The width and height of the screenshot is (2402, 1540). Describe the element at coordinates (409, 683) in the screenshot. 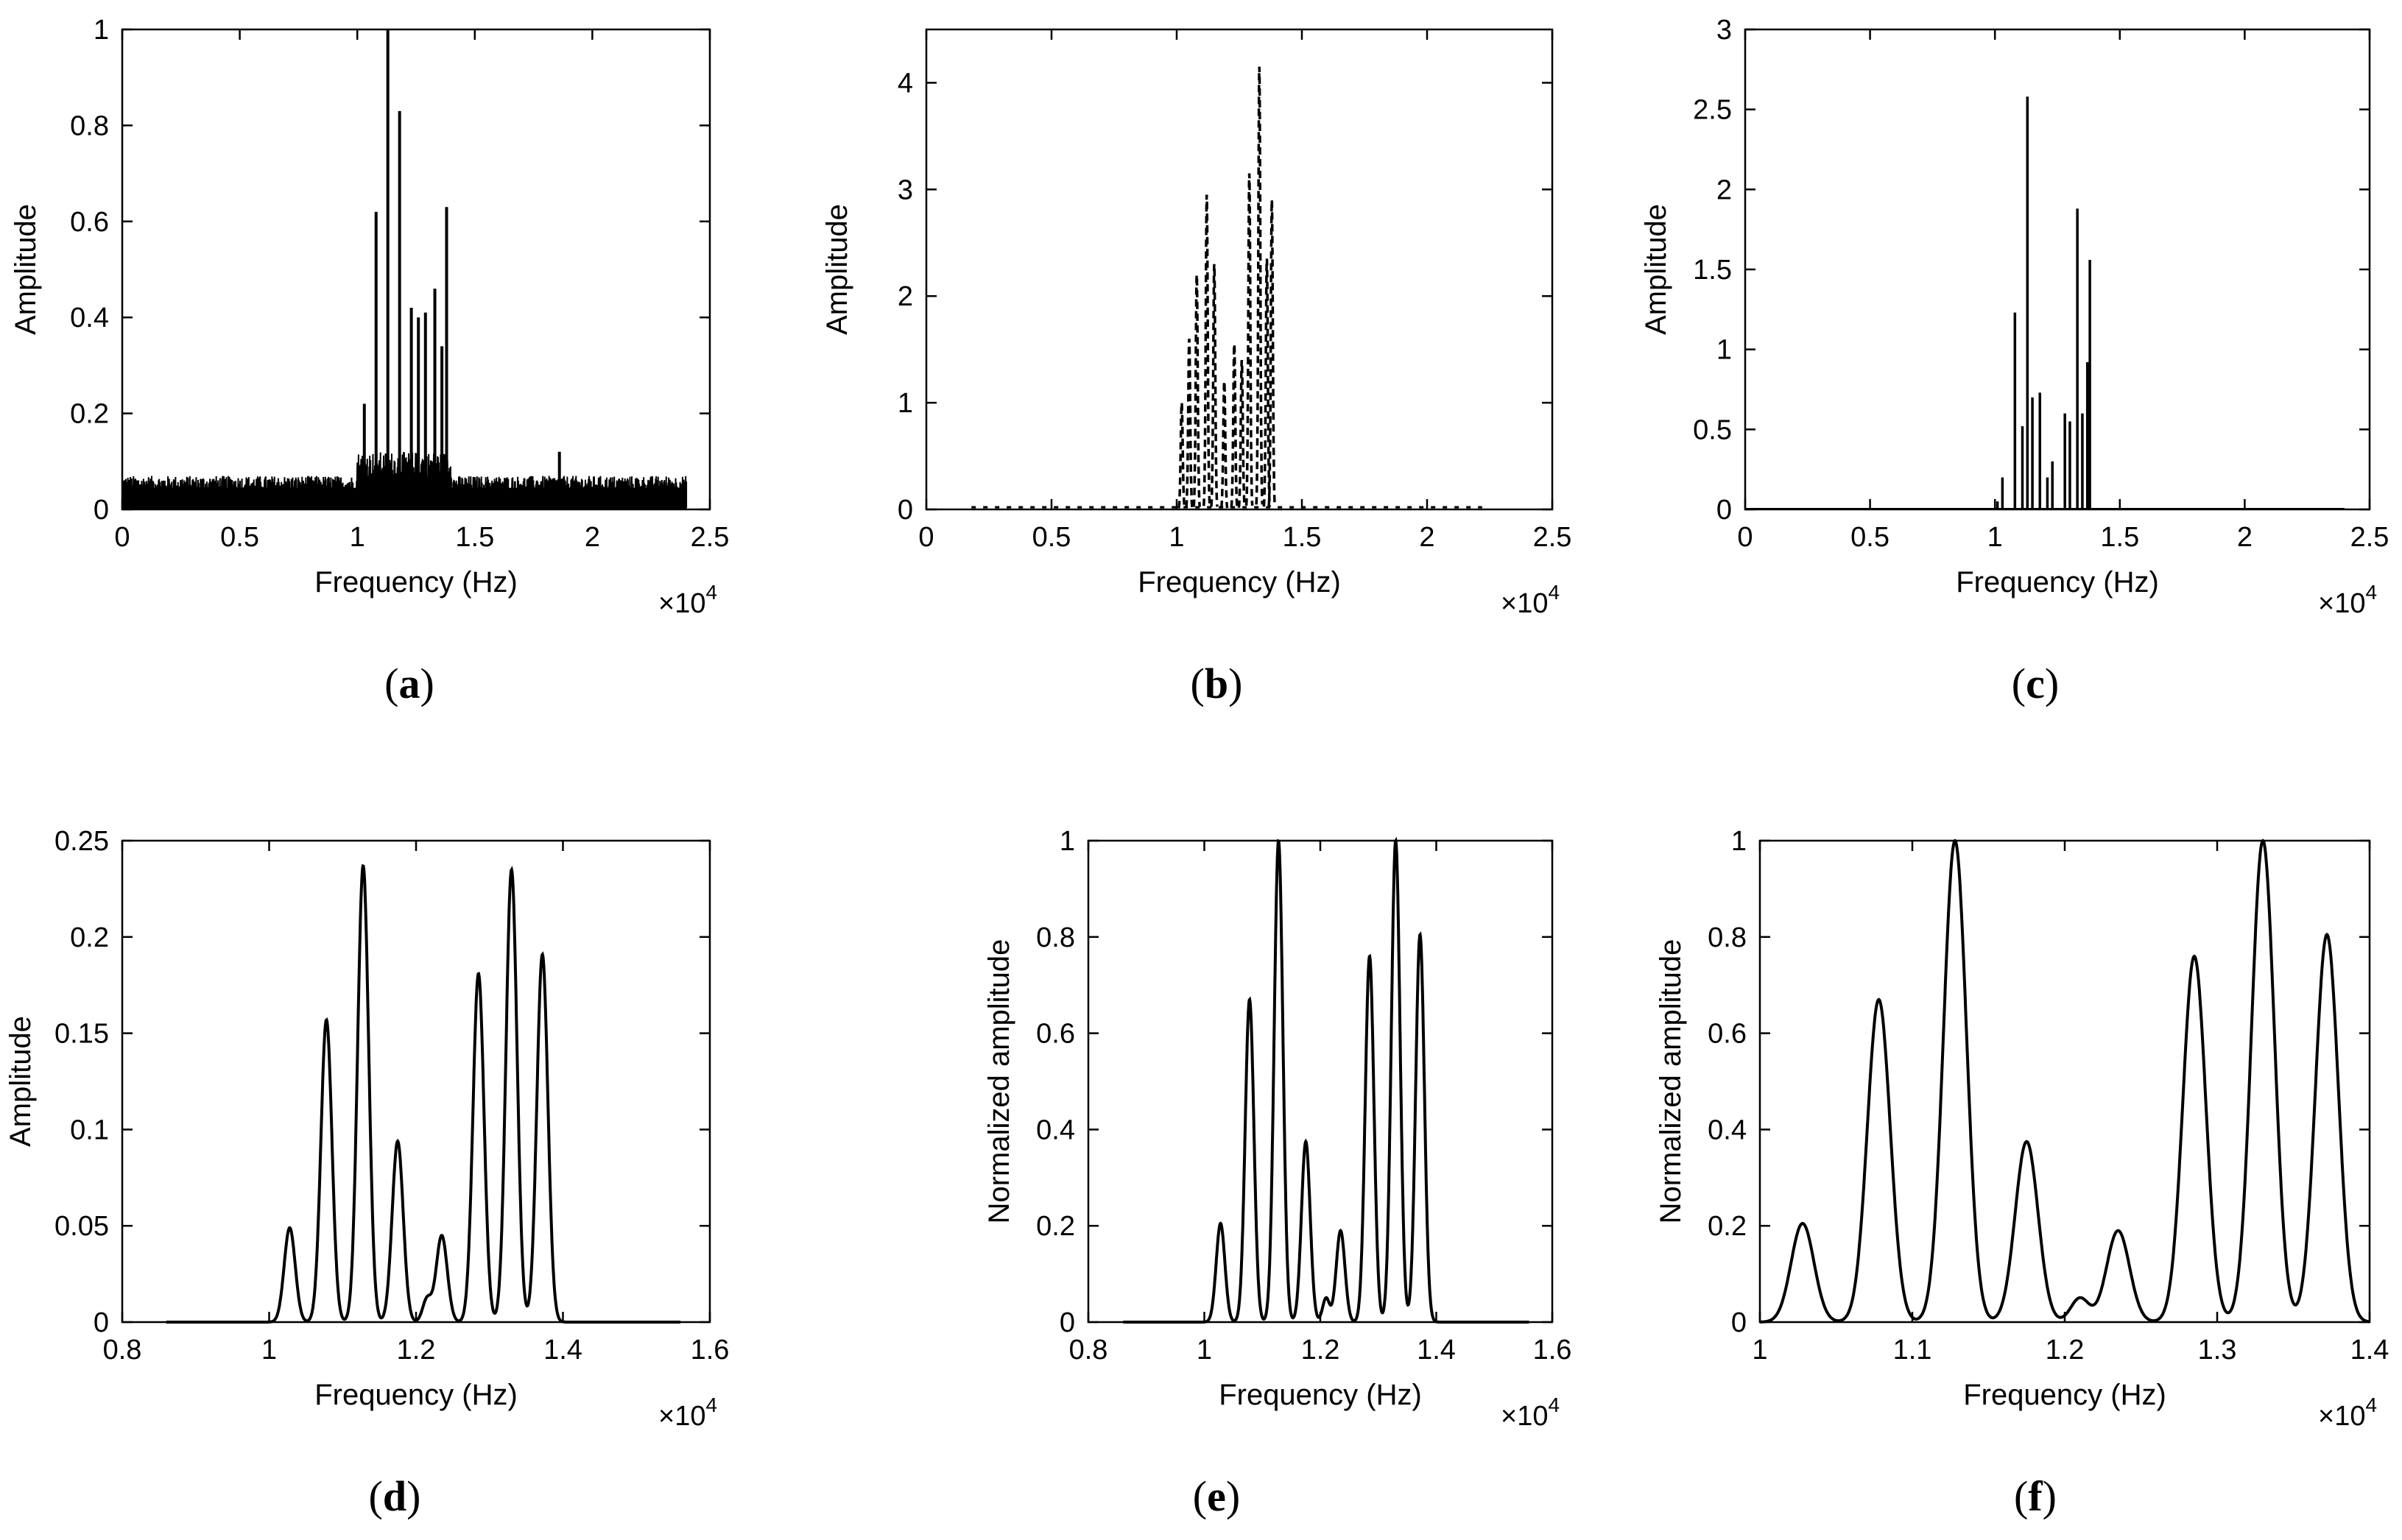

I see `panel-label: (a)` at that location.